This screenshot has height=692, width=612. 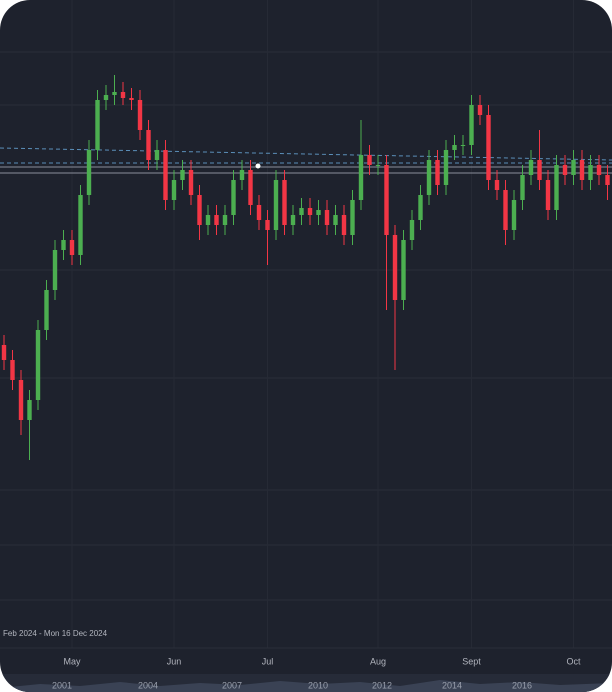 I want to click on x-tick-label: Jul, so click(x=268, y=661).